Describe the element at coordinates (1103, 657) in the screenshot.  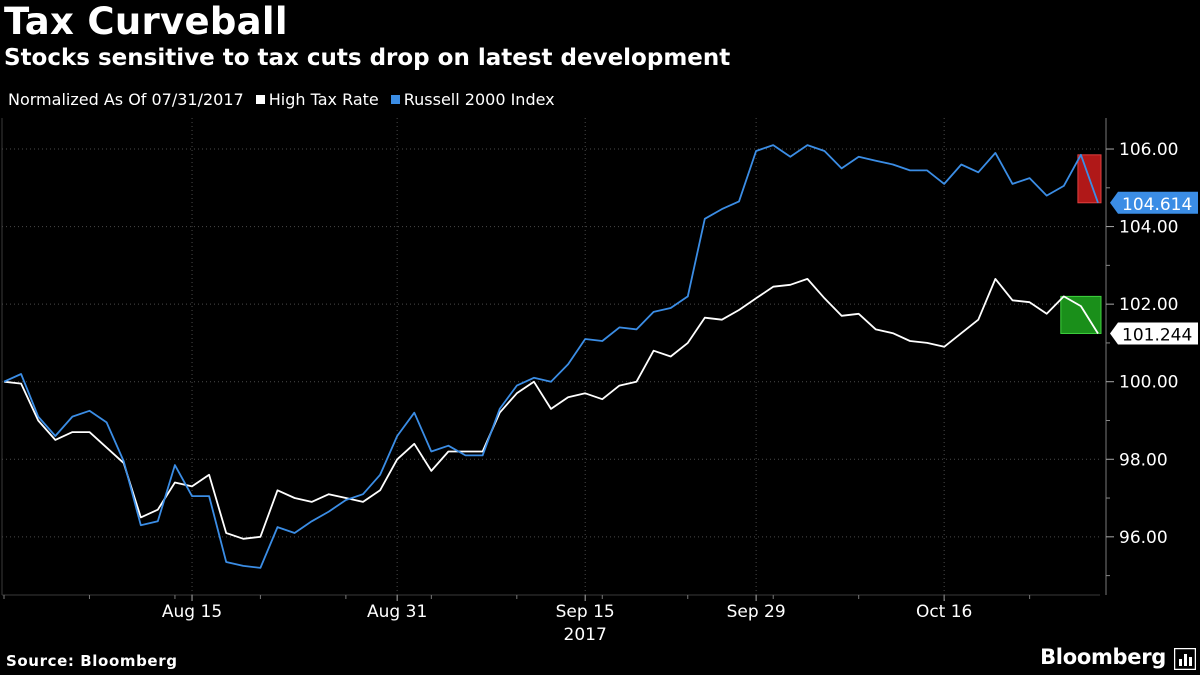
I see `bloomberg-logo: Bloomberg` at that location.